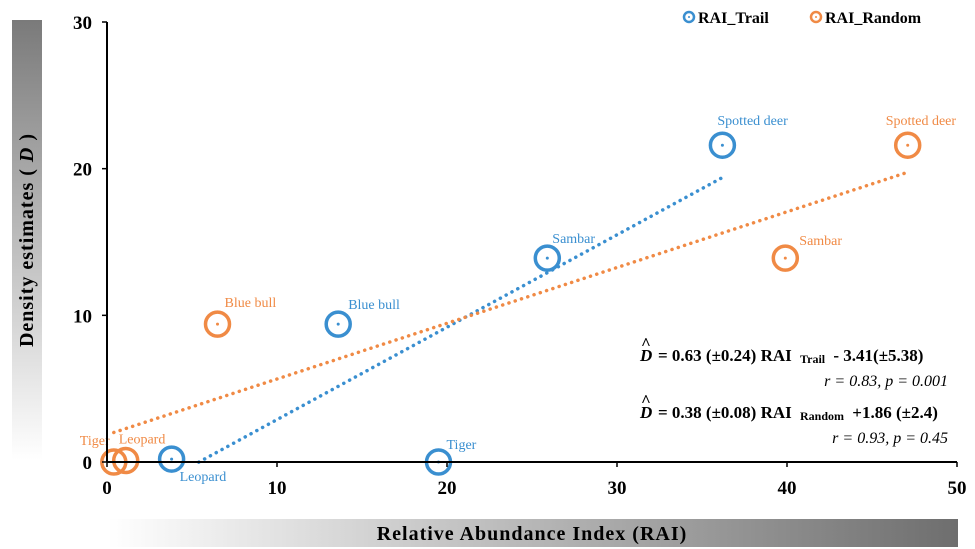 Image resolution: width=975 pixels, height=549 pixels. I want to click on random-equation-prefix: = 0.38 (±0.08) RAI, so click(725, 412).